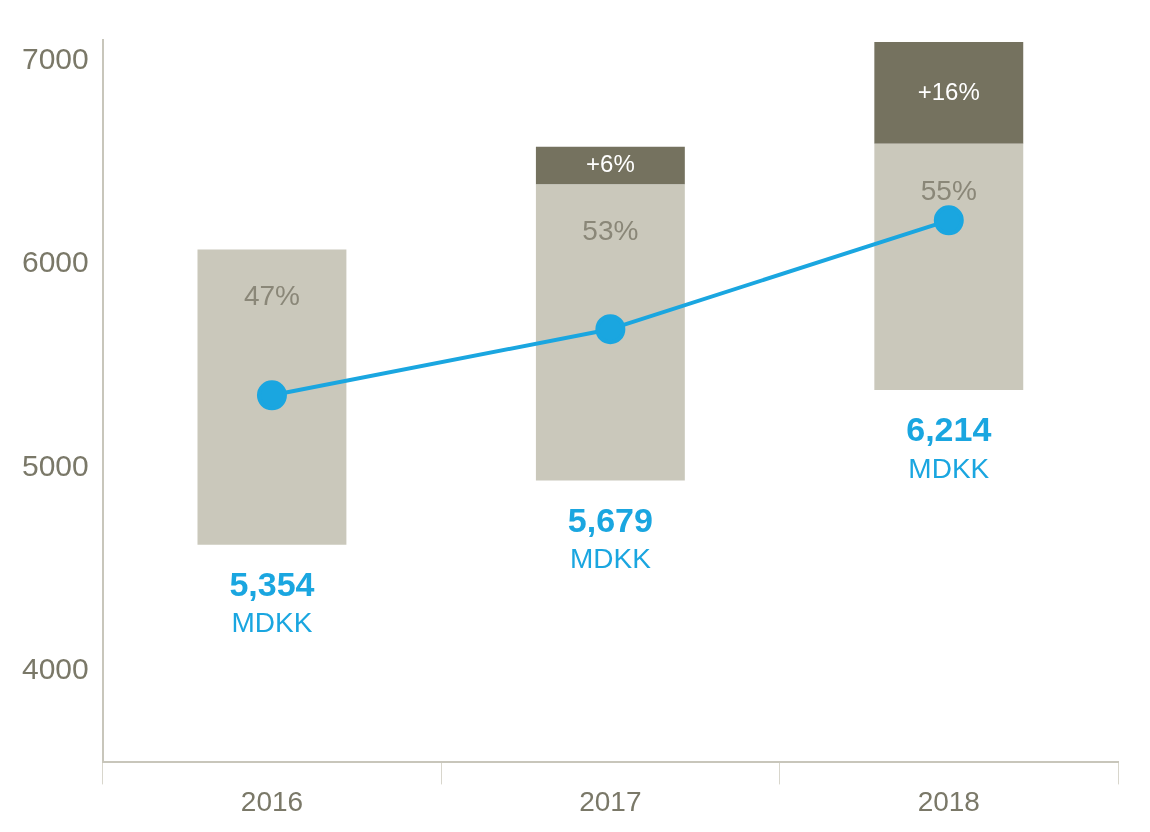 The width and height of the screenshot is (1150, 832). I want to click on annotation: 47%, so click(271, 296).